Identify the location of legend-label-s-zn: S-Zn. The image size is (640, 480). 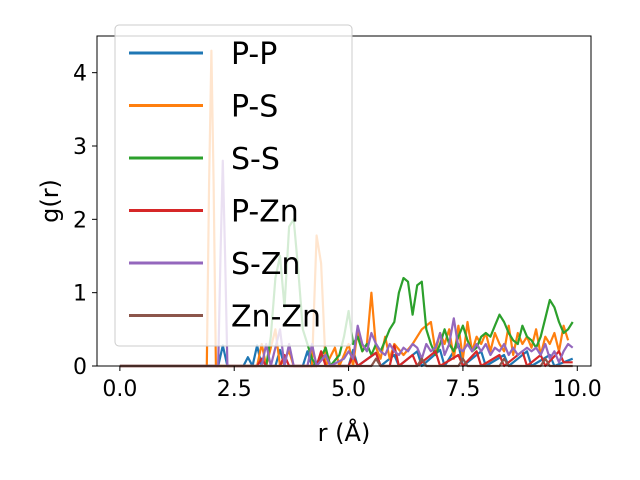
(265, 264).